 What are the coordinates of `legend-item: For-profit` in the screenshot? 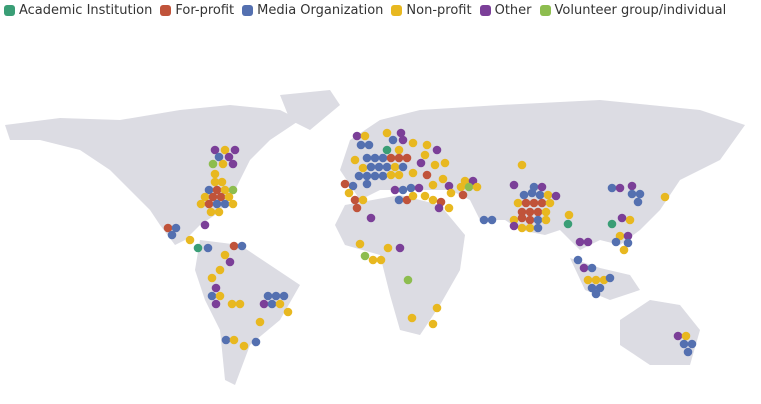 It's located at (197, 10).